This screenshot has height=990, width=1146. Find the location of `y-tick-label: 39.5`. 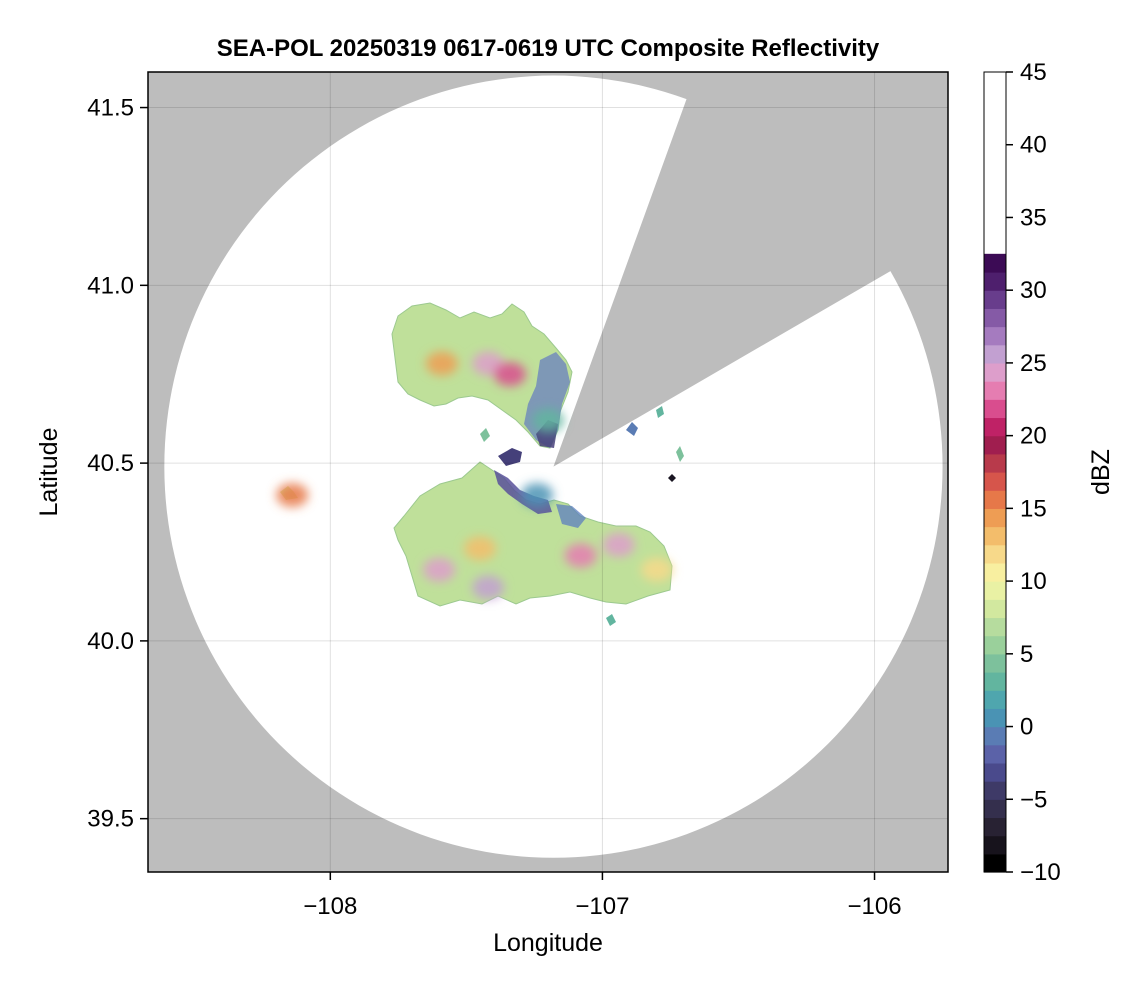

y-tick-label: 39.5 is located at coordinates (110, 819).